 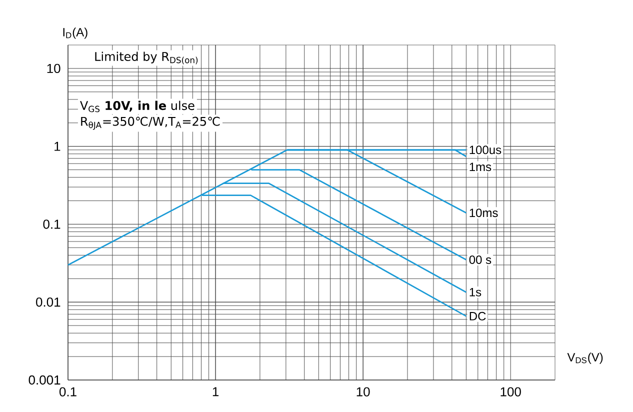 What do you see at coordinates (476, 292) in the screenshot?
I see `series-label: 1s` at bounding box center [476, 292].